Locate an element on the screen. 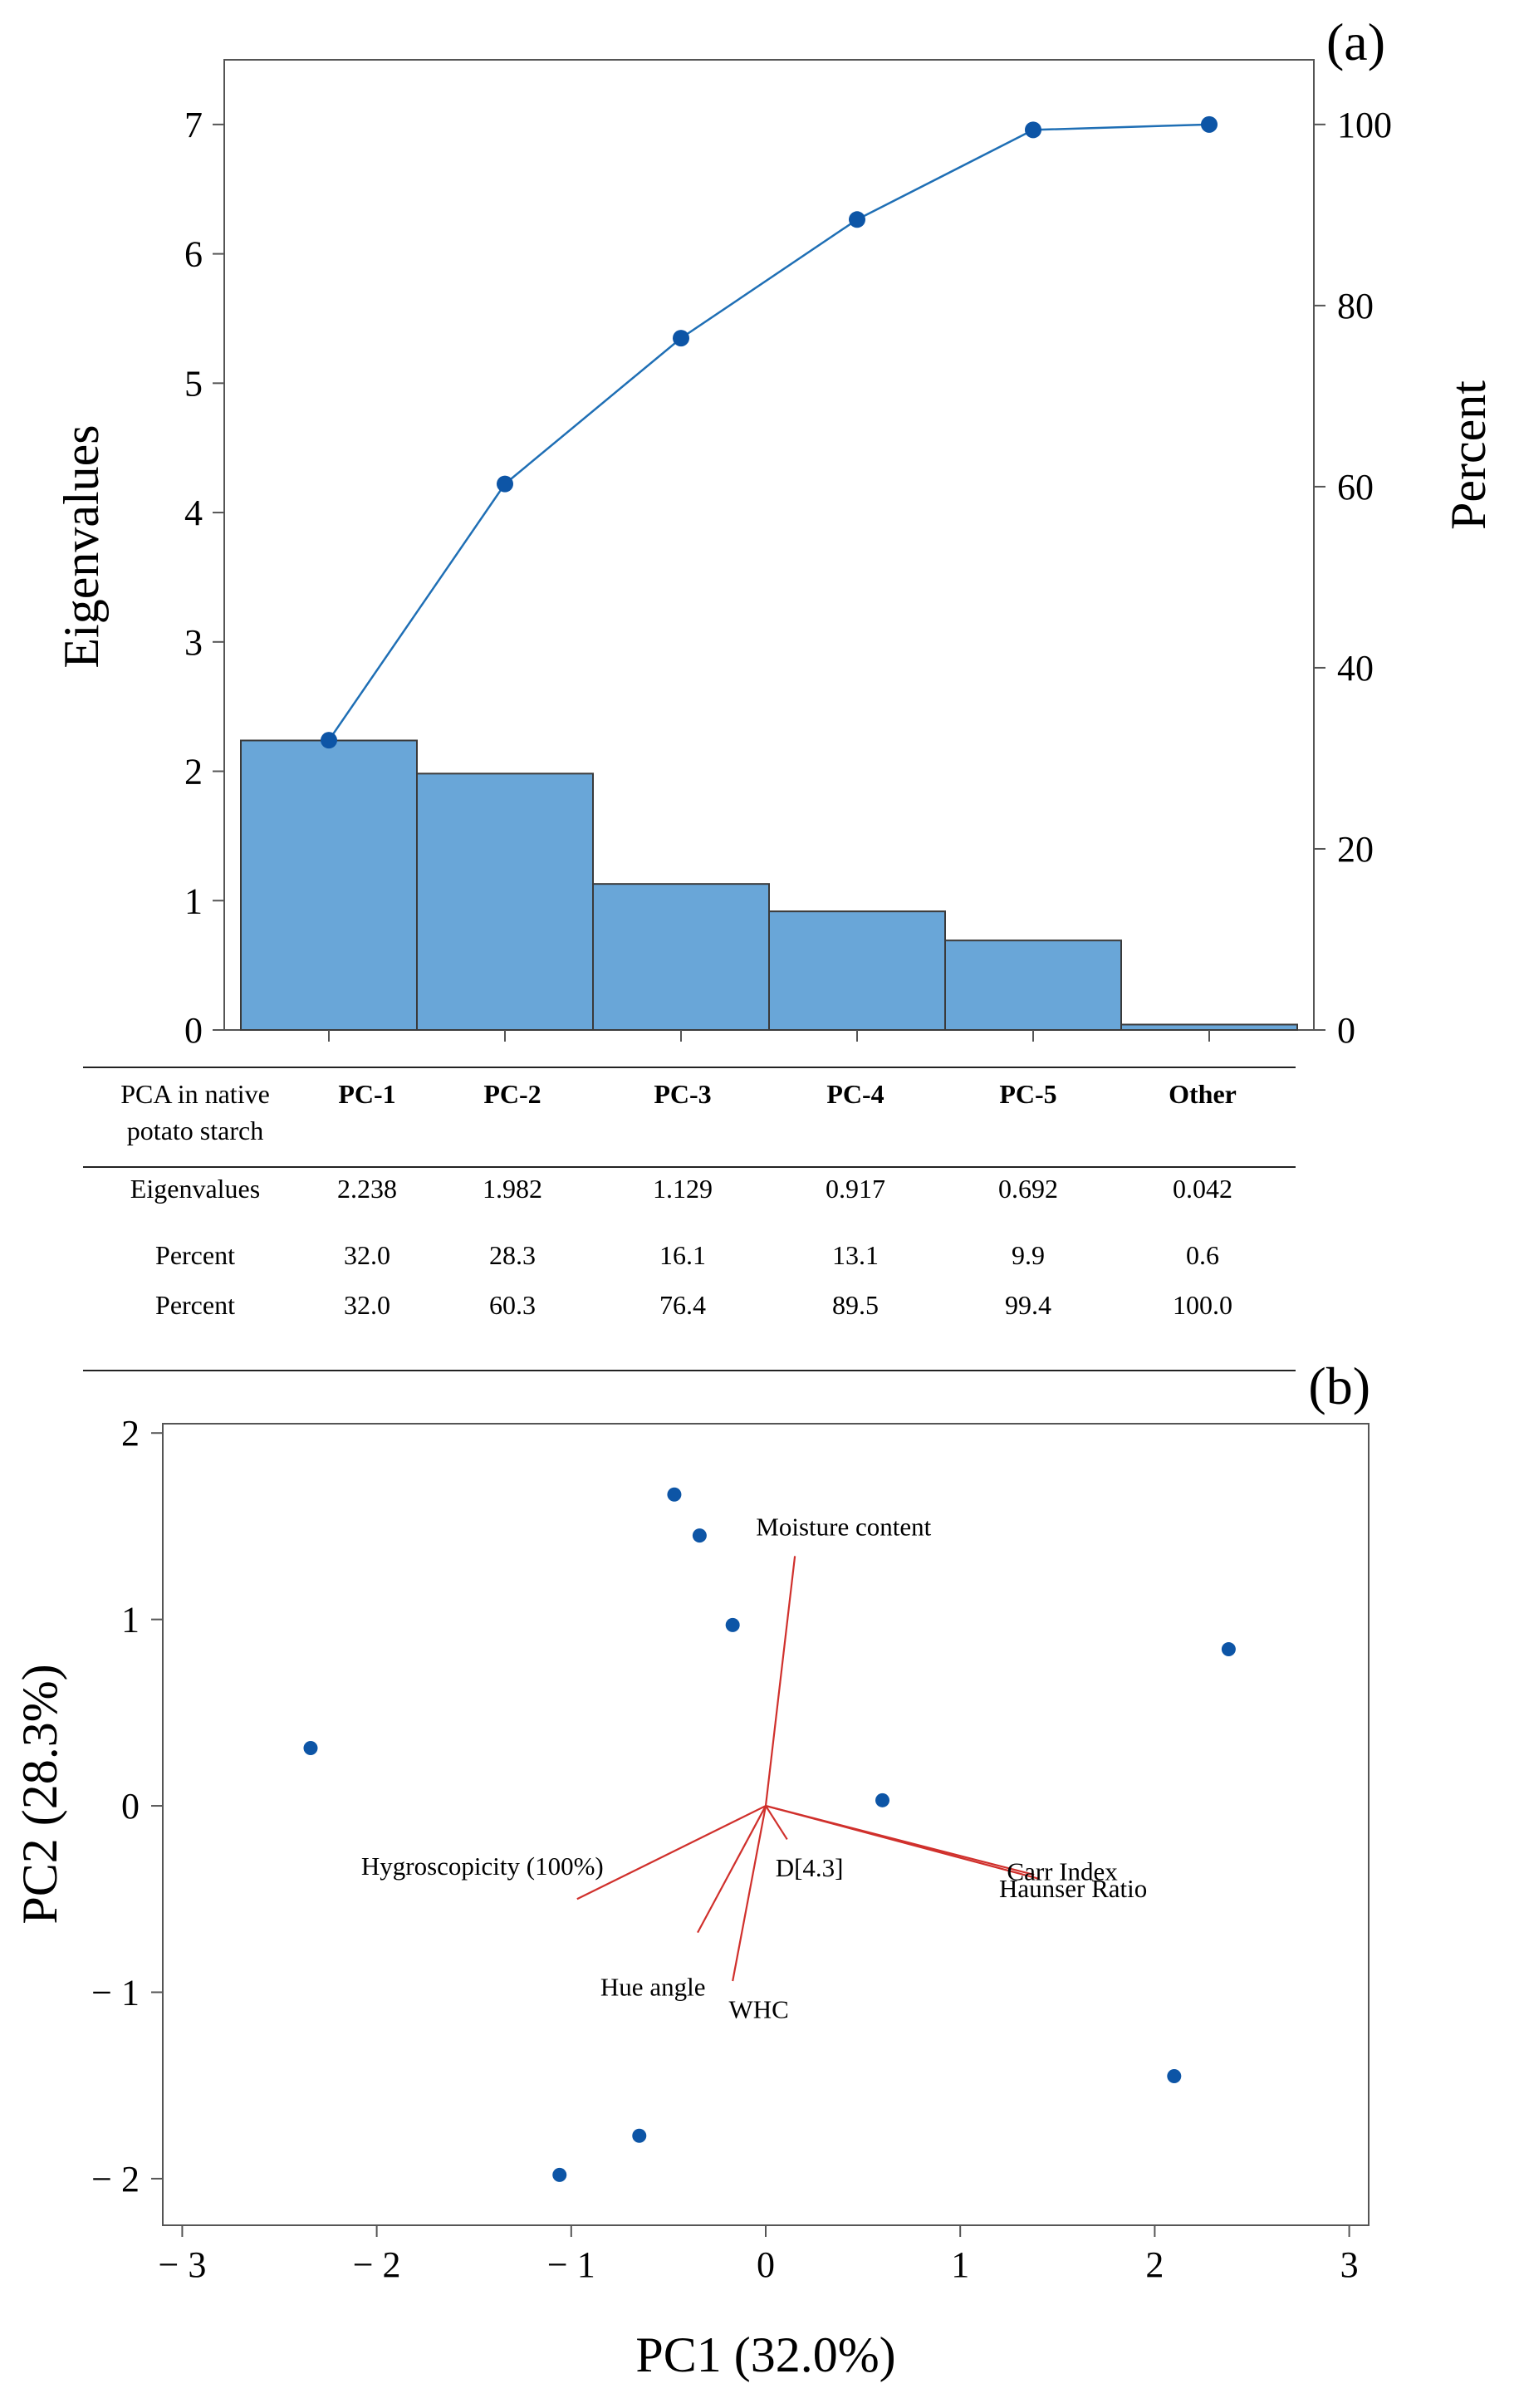 This screenshot has height=2408, width=1519. loading-vector-hue-angle is located at coordinates (732, 1869).